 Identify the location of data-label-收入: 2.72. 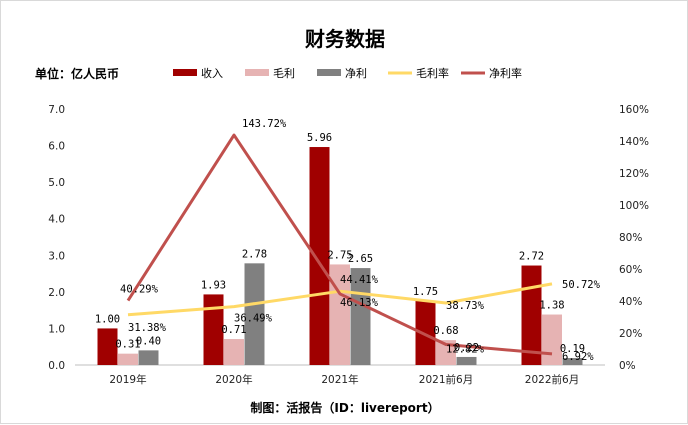
(531, 257).